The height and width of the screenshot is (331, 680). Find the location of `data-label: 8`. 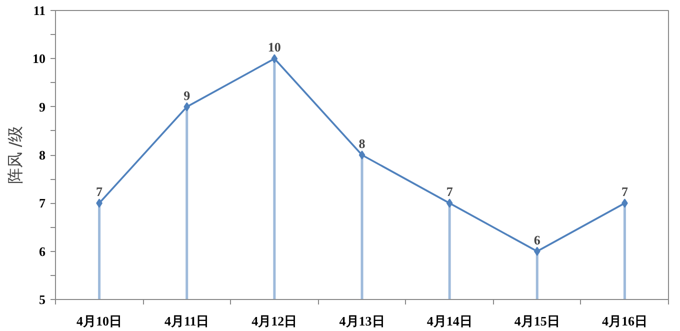

data-label: 8 is located at coordinates (362, 143).